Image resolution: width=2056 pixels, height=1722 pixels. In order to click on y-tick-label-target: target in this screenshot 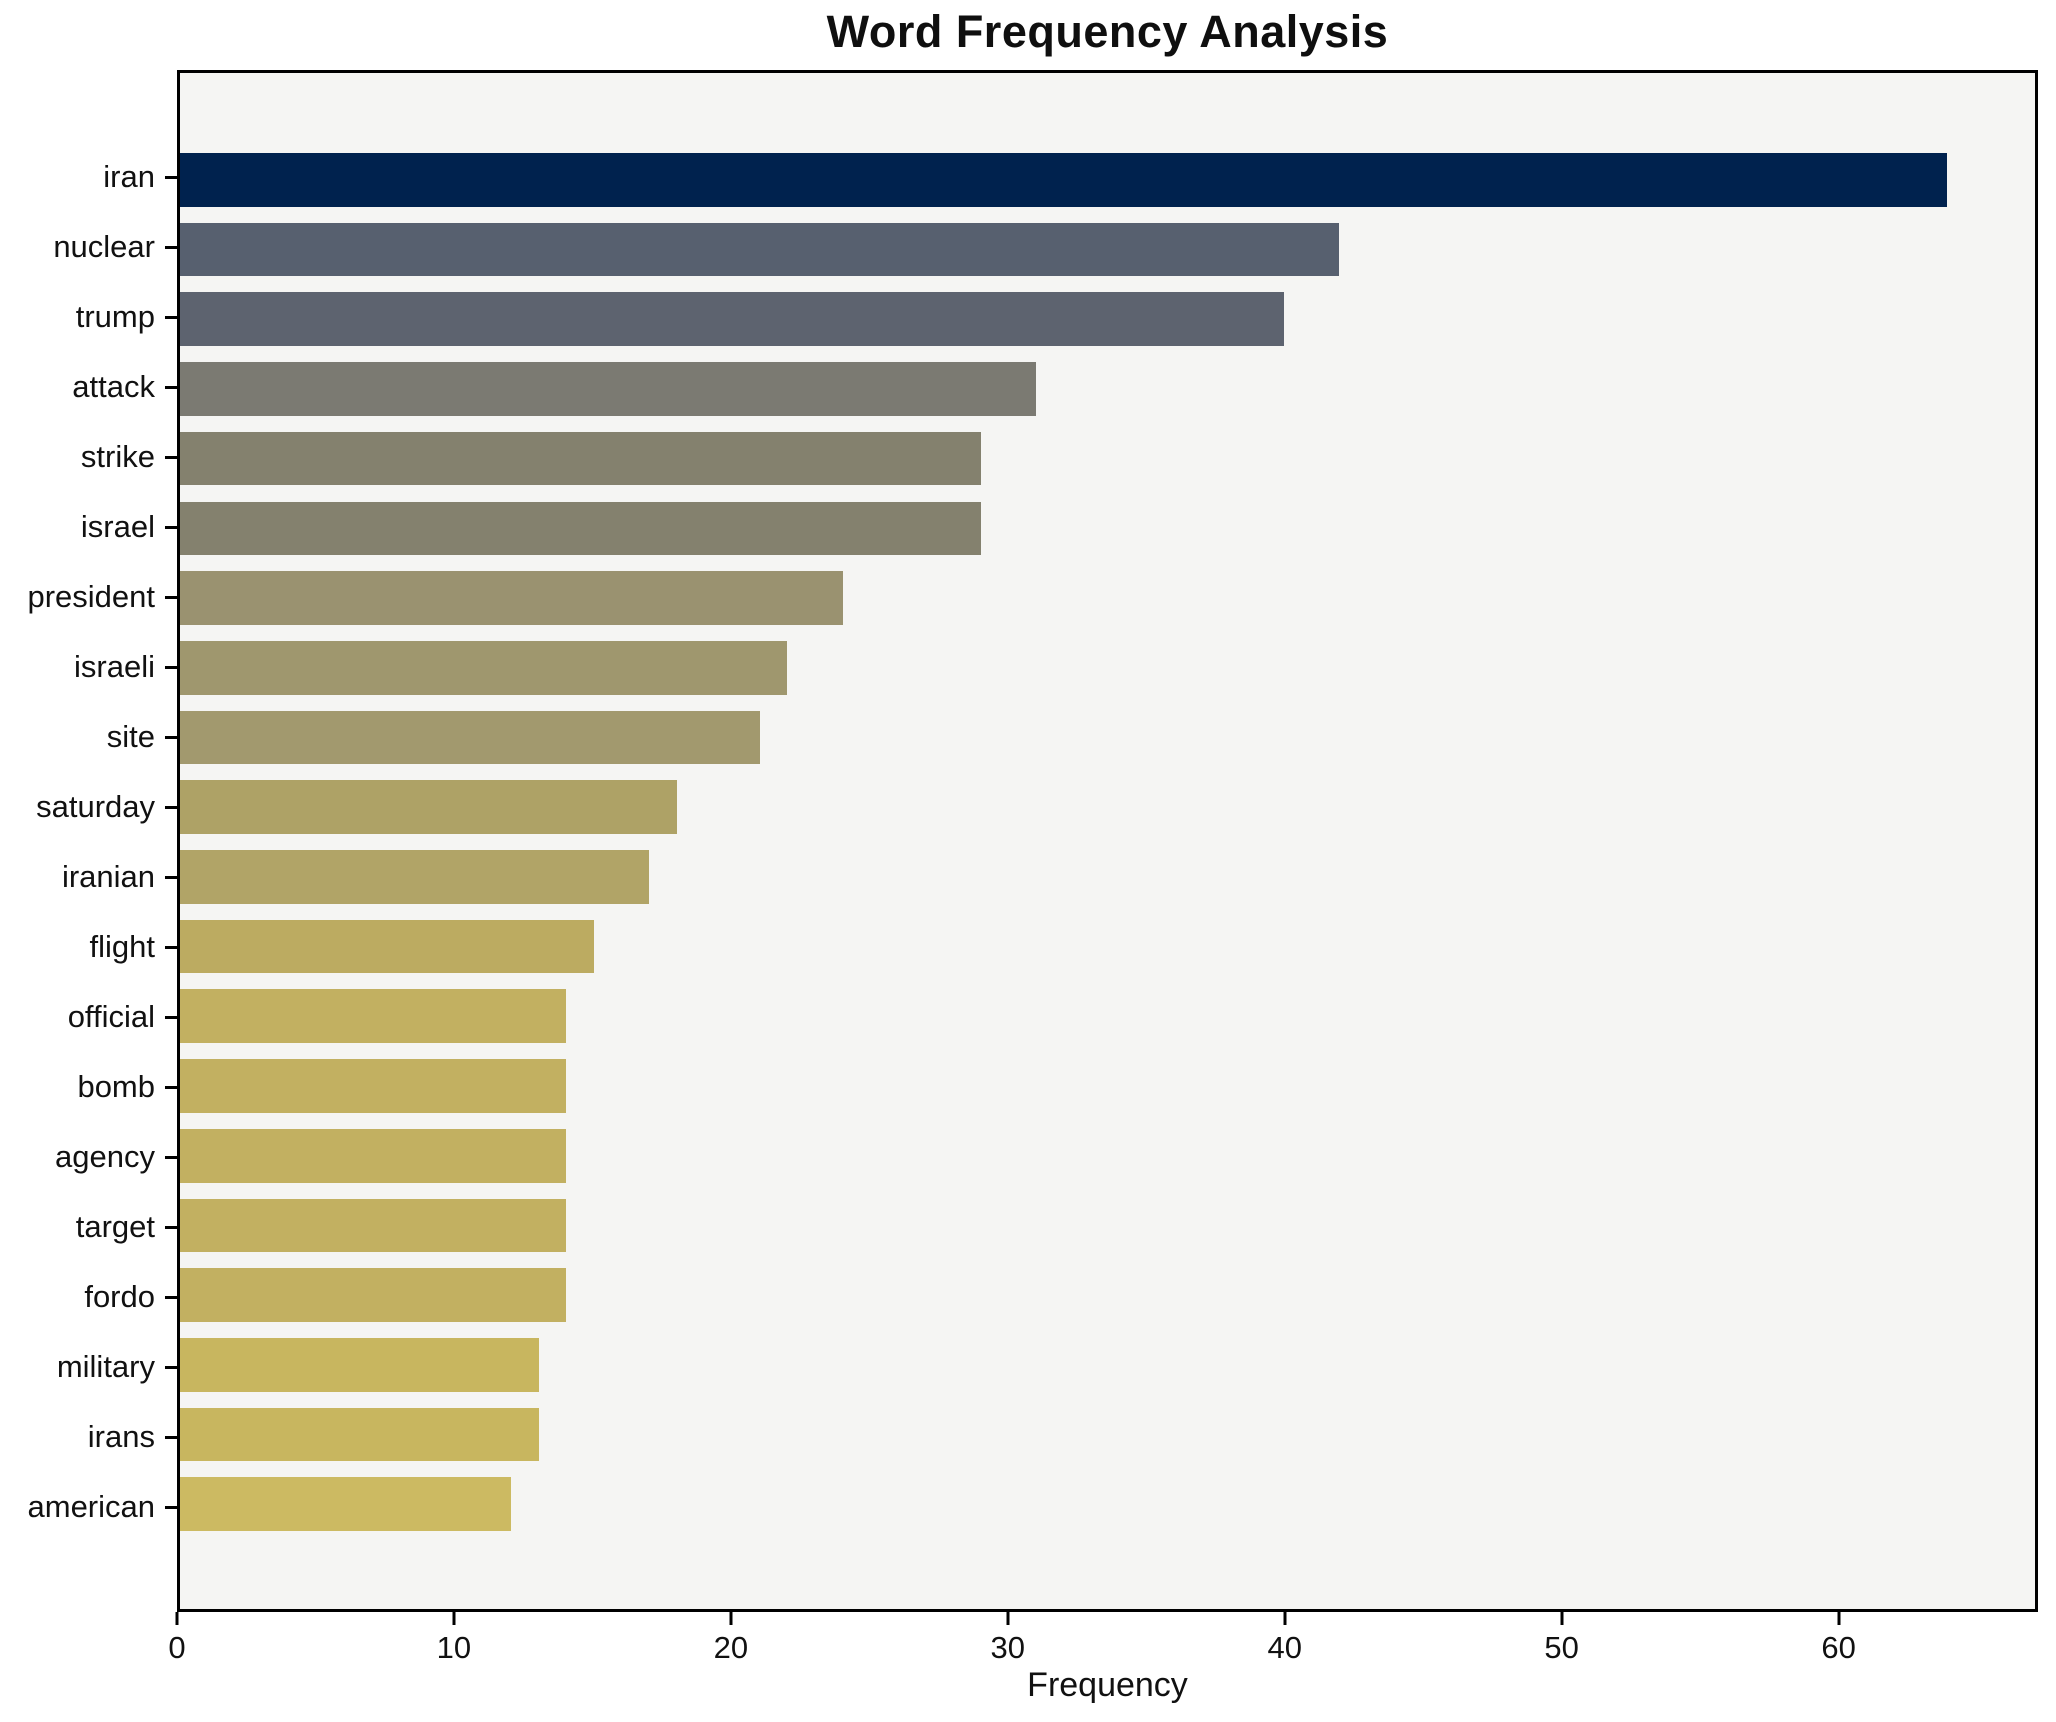, I will do `click(115, 1226)`.